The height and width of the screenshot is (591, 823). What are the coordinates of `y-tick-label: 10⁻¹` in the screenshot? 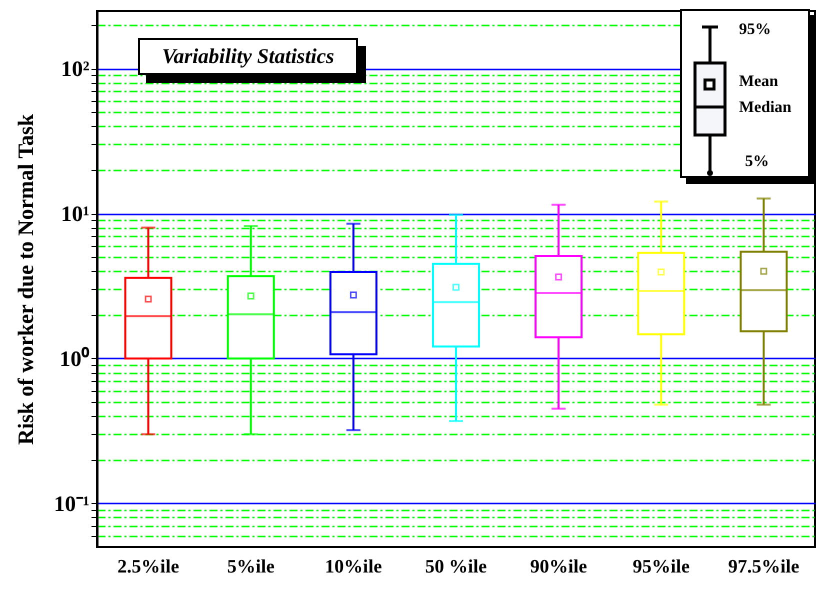 It's located at (72, 503).